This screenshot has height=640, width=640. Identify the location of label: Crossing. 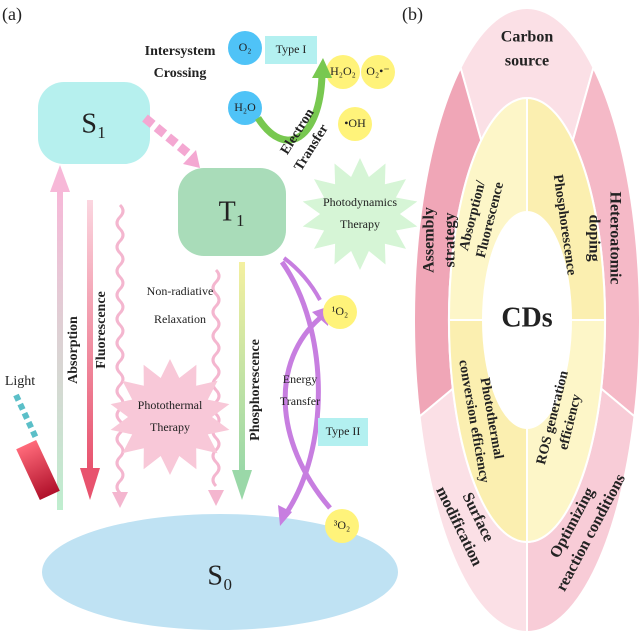
(180, 73).